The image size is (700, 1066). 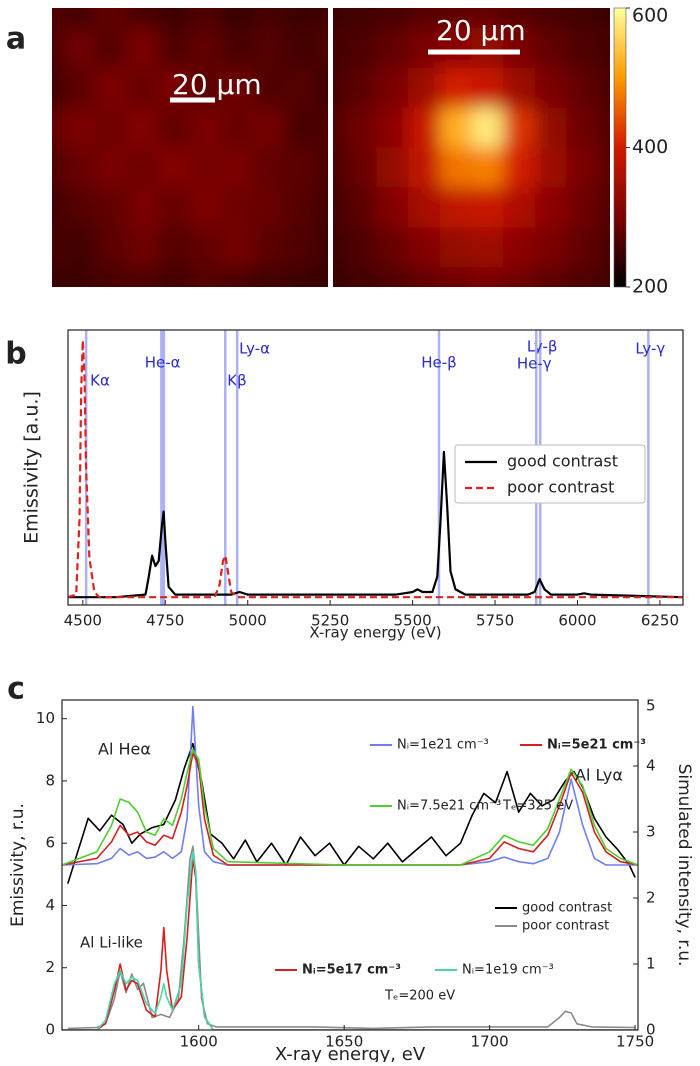 What do you see at coordinates (375, 633) in the screenshot?
I see `x-axis-label: X-ray energy (eV)` at bounding box center [375, 633].